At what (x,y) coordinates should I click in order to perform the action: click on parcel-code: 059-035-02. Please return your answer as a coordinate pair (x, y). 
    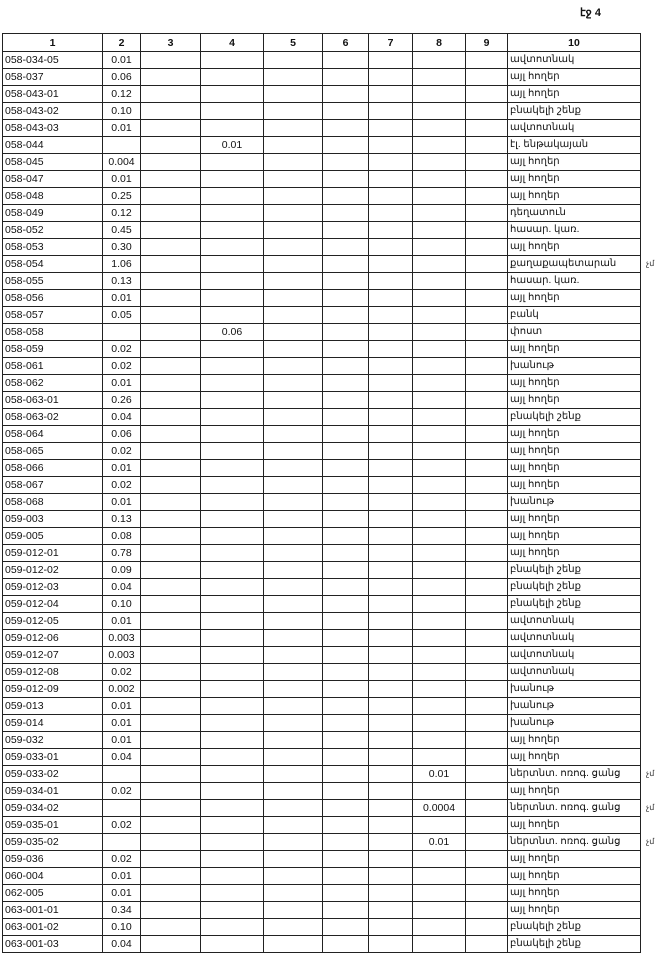
    Looking at the image, I should click on (52, 842).